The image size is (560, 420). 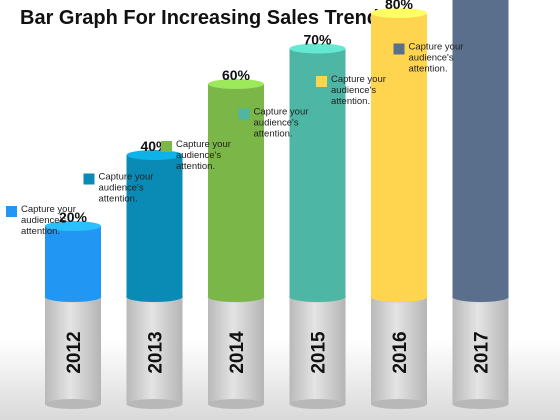 I want to click on year-label: 2016, so click(x=400, y=352).